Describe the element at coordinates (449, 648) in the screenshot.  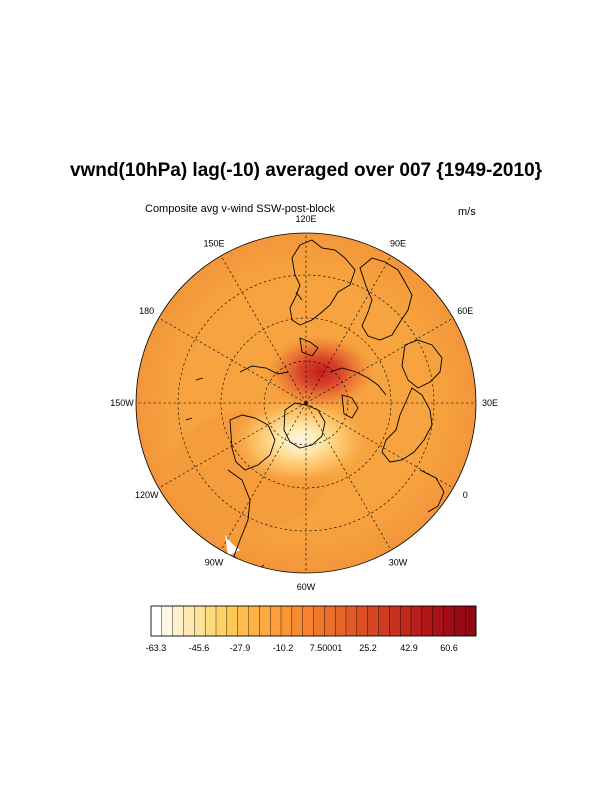
I see `color-bar-tick-label: 60.6` at that location.